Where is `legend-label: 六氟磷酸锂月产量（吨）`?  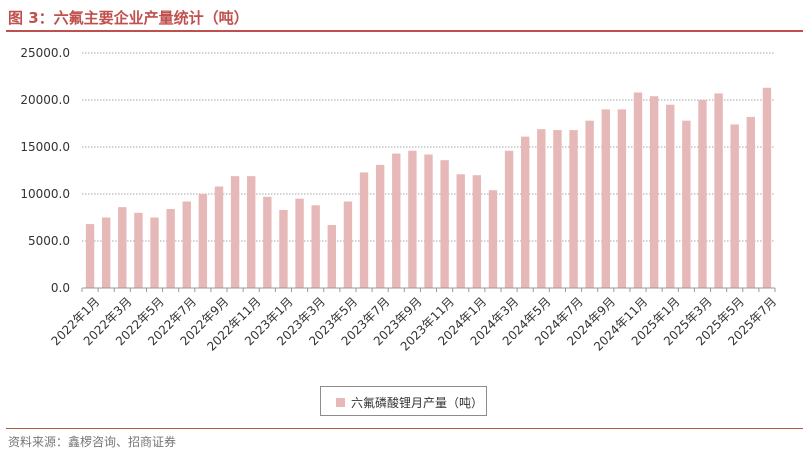
legend-label: 六氟磷酸锂月产量（吨） is located at coordinates (417, 403).